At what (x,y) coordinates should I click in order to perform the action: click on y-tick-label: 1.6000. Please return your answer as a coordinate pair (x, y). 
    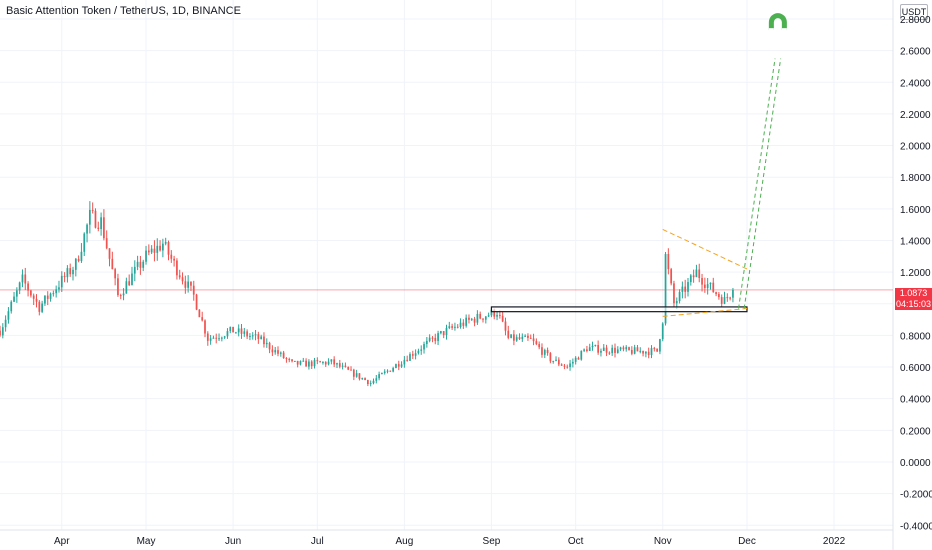
    Looking at the image, I should click on (915, 210).